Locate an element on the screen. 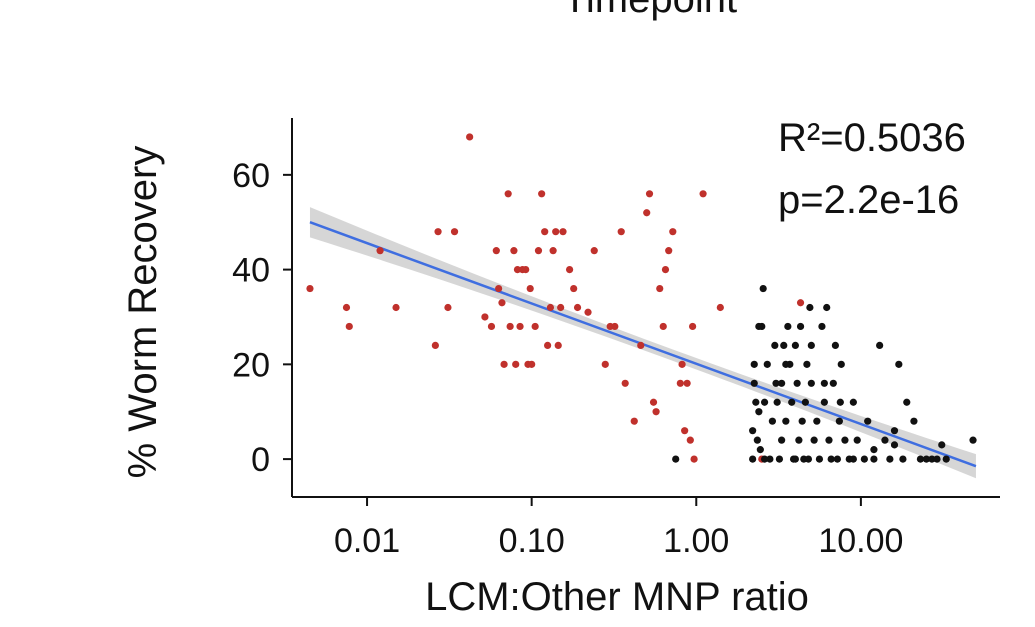 The height and width of the screenshot is (627, 1035). x-tick-label: 10.00 is located at coordinates (860, 541).